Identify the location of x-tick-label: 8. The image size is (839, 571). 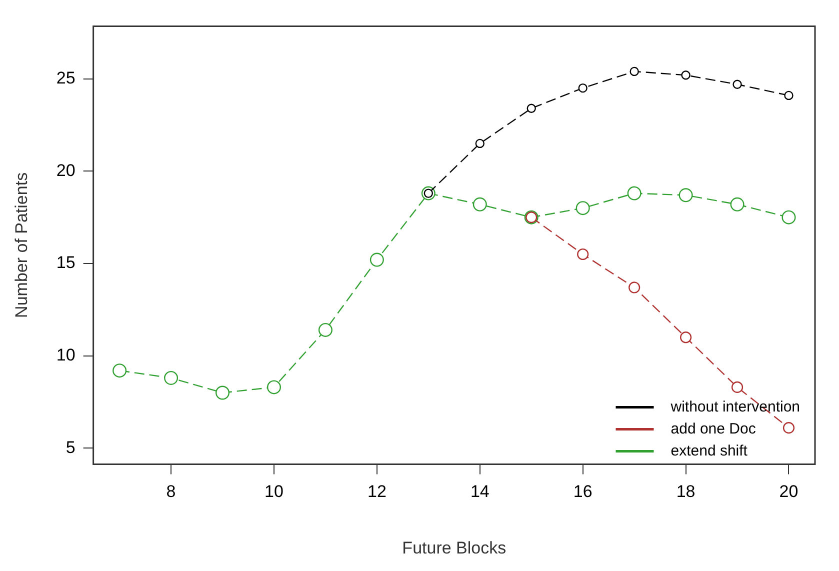
(171, 492).